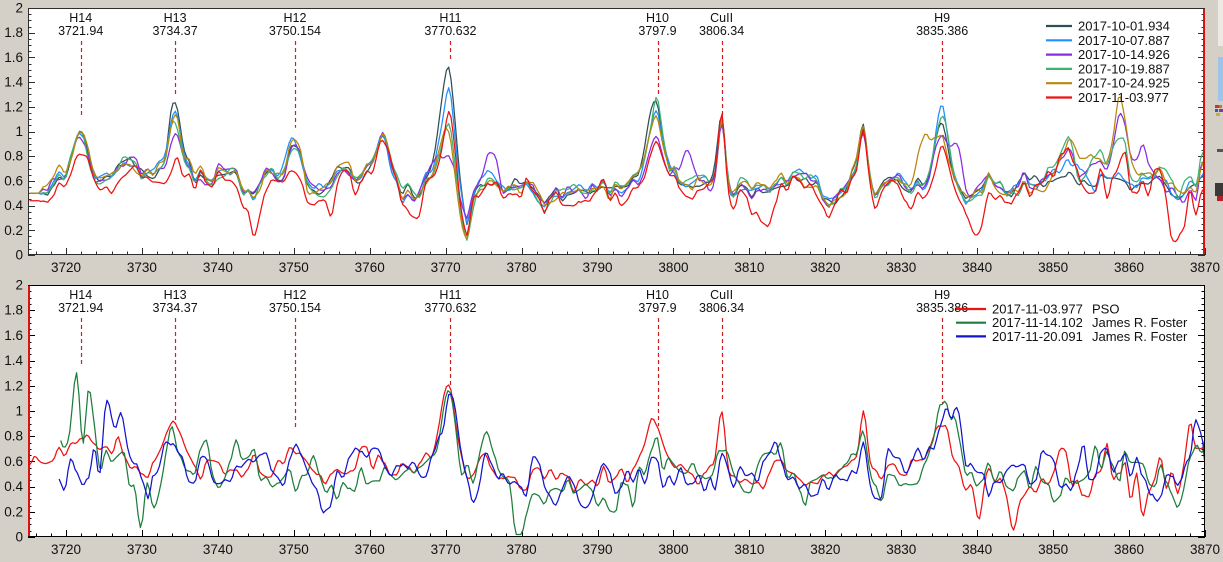  I want to click on legend-label: 2017-11-14.102, so click(1037, 322).